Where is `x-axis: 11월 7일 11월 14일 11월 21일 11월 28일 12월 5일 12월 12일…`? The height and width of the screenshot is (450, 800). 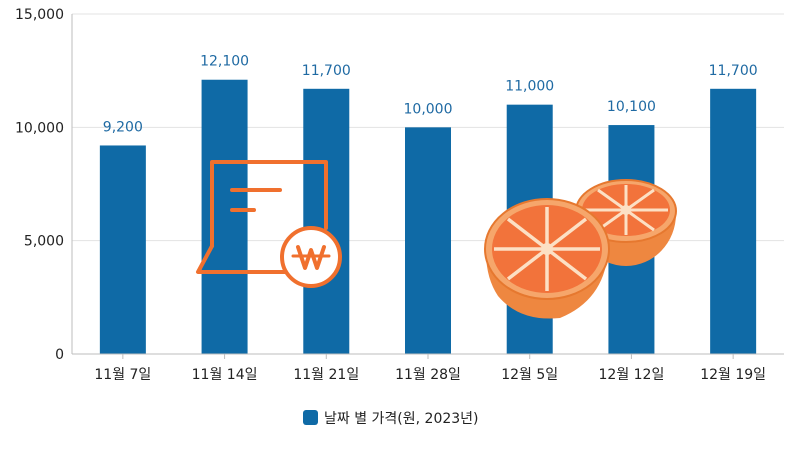 x-axis: 11월 7일 11월 14일 11월 21일 11월 28일 12월 5일 12월 12일… is located at coordinates (428, 368).